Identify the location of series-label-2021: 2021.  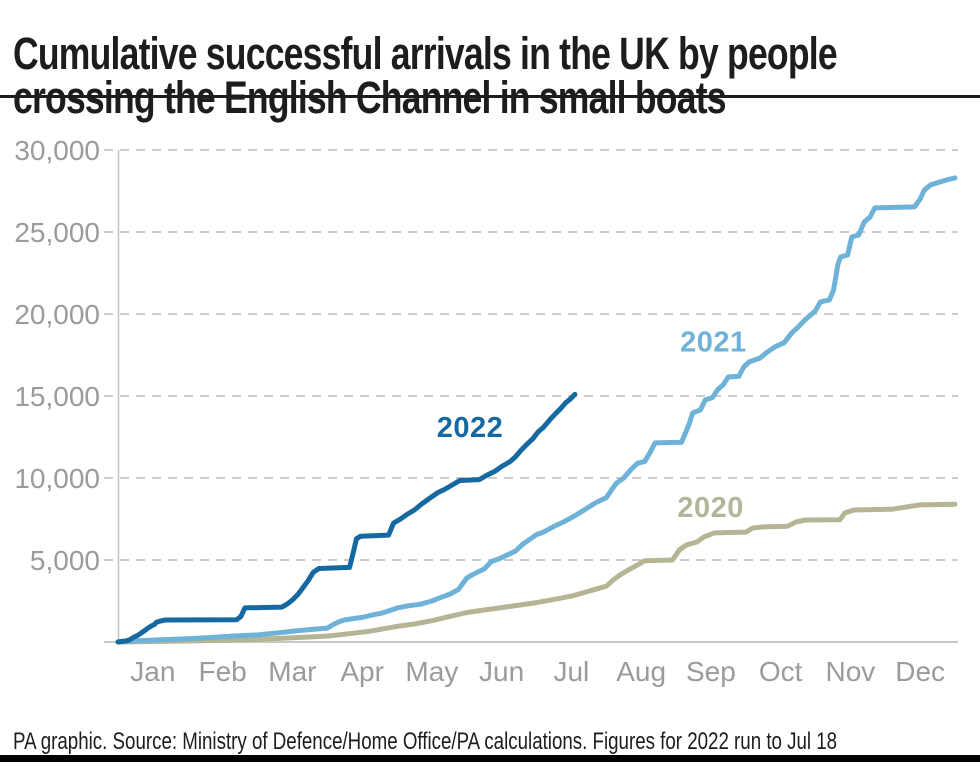
(713, 343).